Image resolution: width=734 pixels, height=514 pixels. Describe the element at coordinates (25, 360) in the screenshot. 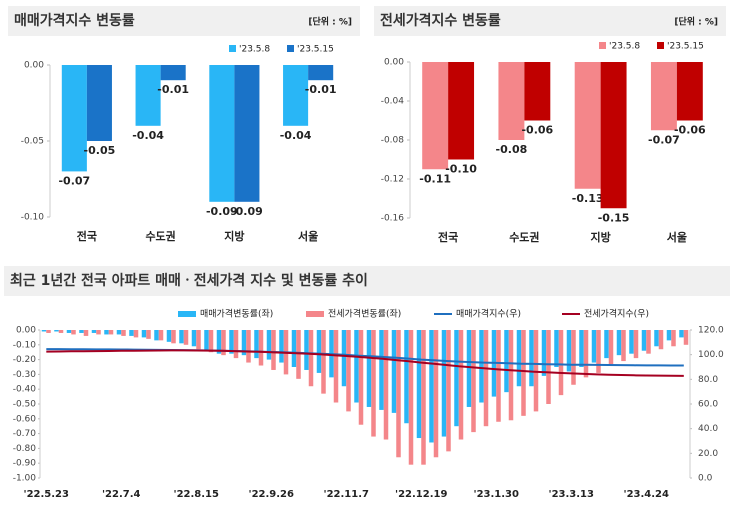

I see `y-tick-label: -0.20` at that location.